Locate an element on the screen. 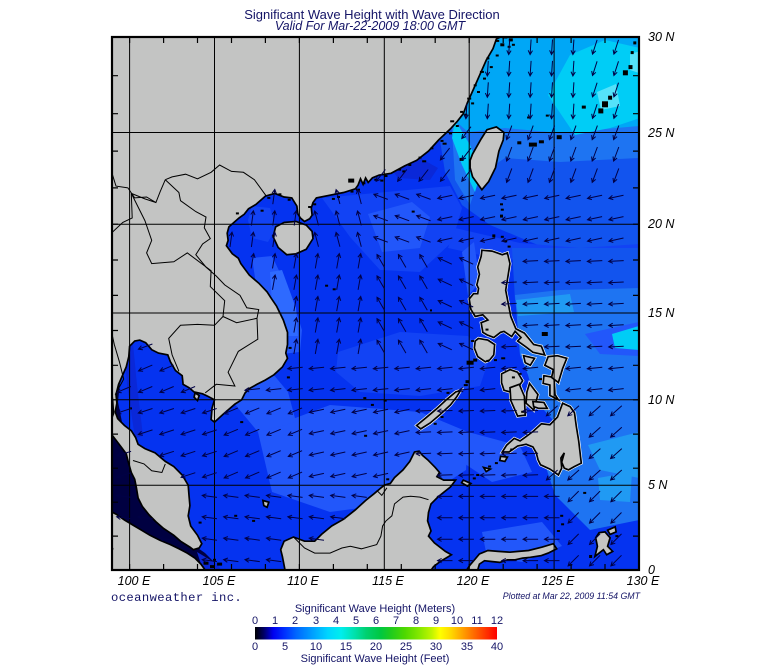  svg-text: oceanweather inc. is located at coordinates (176, 598).